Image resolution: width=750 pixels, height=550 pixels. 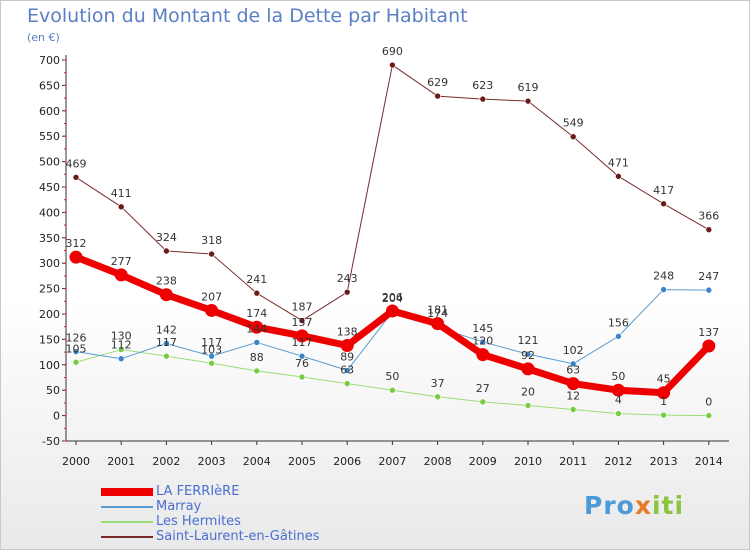 What do you see at coordinates (166, 461) in the screenshot?
I see `x-tick-label: 2002` at bounding box center [166, 461].